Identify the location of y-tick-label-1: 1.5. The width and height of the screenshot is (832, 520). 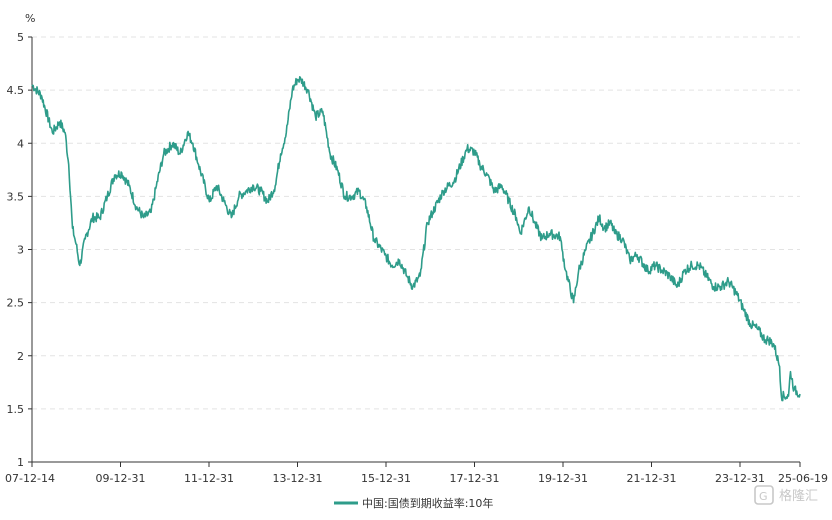
(16, 409).